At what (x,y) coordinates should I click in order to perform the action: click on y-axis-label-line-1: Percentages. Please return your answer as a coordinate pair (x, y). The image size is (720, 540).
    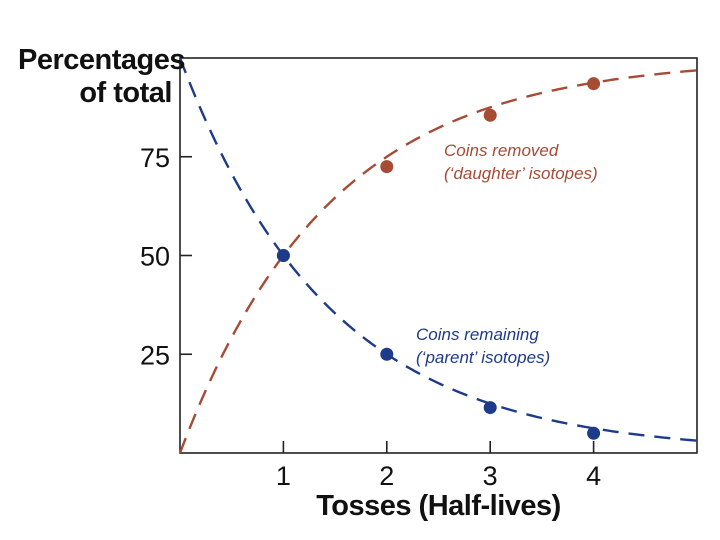
    Looking at the image, I should click on (102, 60).